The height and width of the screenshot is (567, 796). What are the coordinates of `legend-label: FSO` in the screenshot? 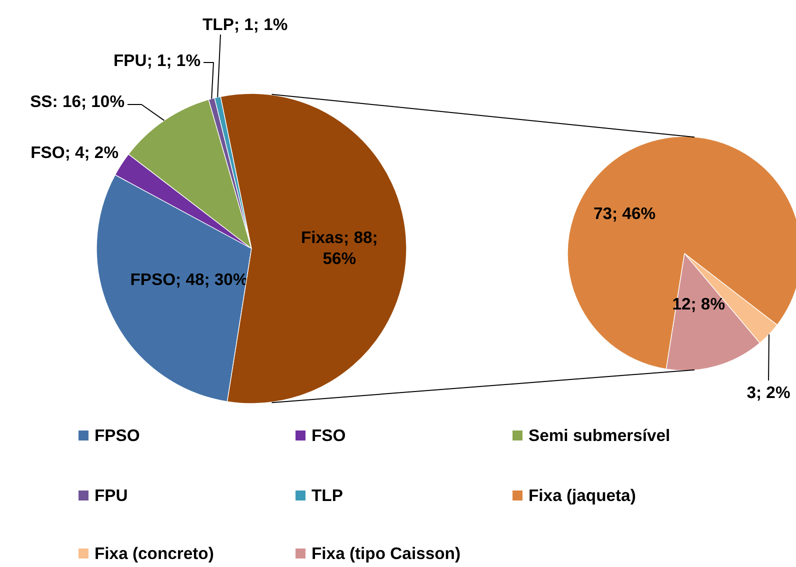 It's located at (329, 435).